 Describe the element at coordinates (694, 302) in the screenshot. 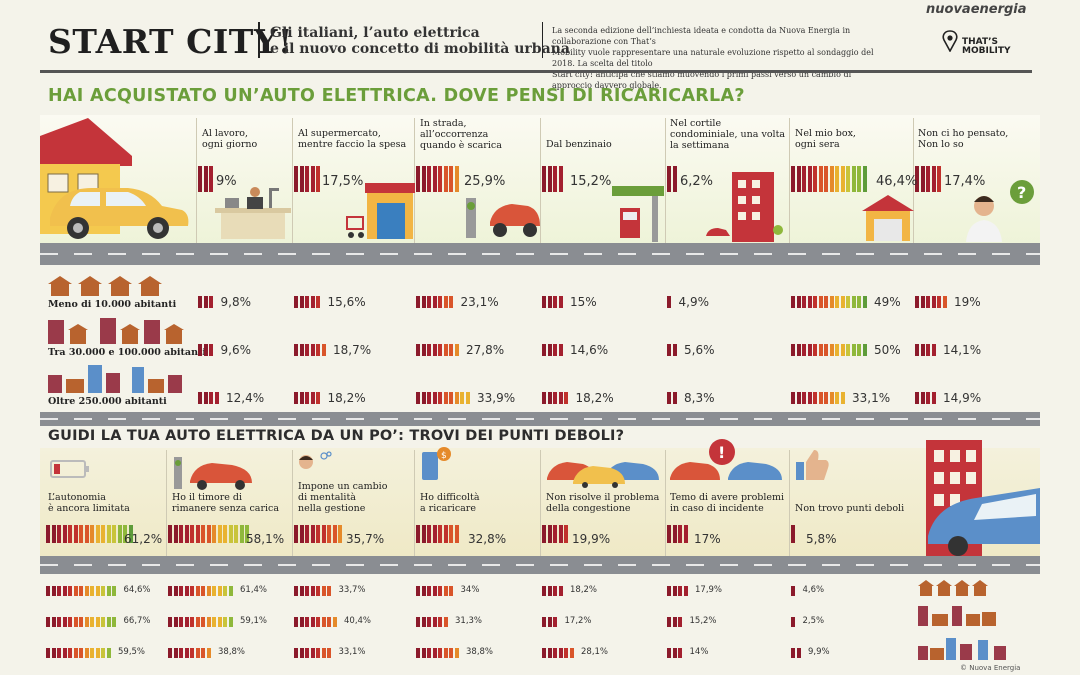

I see `breakdown-value: 4,9%` at that location.